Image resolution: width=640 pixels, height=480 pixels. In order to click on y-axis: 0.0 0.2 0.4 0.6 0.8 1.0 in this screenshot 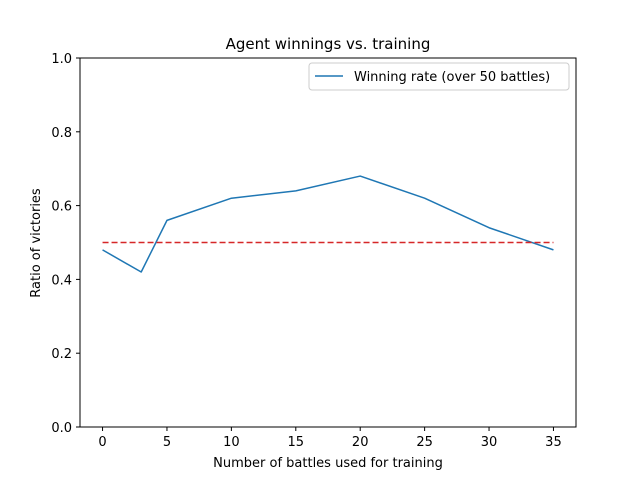, I will do `click(65, 244)`.